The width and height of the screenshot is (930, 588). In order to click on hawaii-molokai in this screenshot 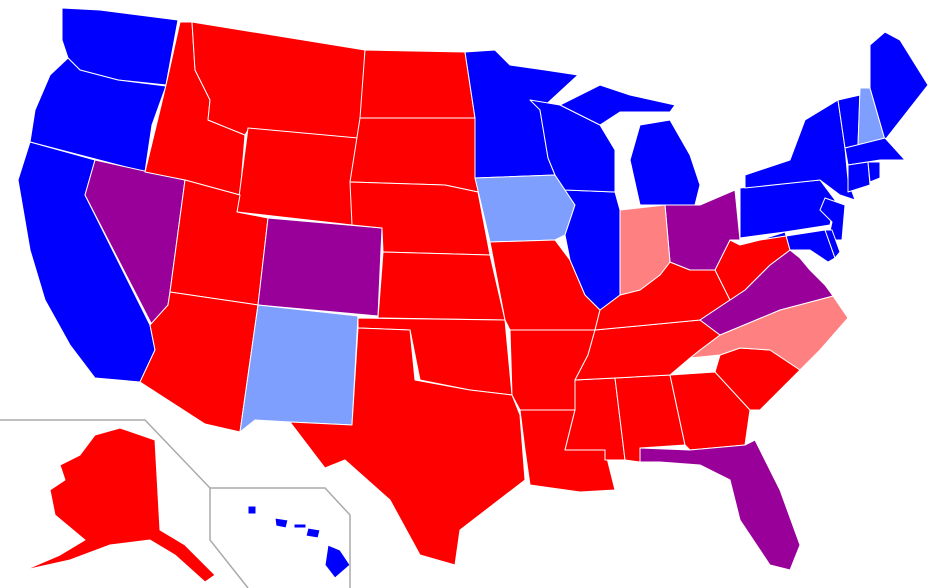, I will do `click(300, 526)`.